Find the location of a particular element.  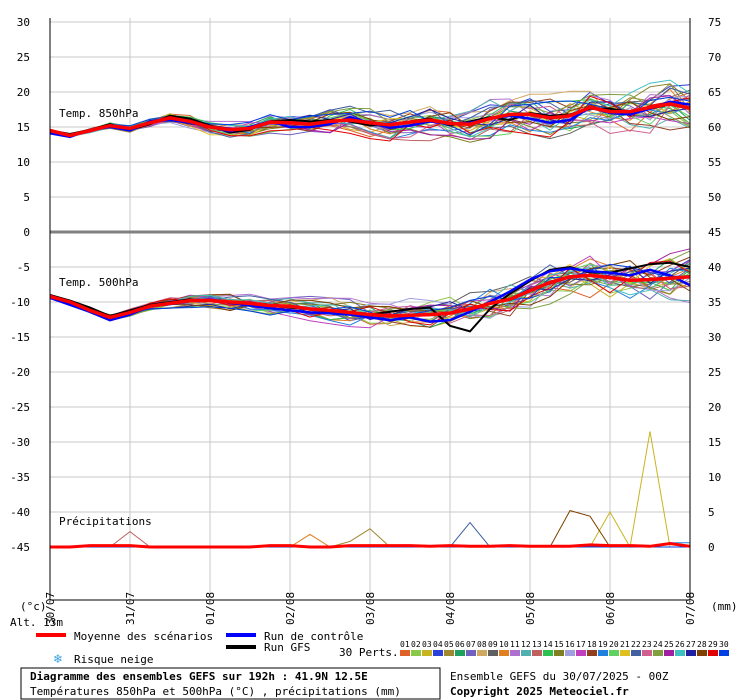

pert-legend-id: 05 is located at coordinates (449, 644).